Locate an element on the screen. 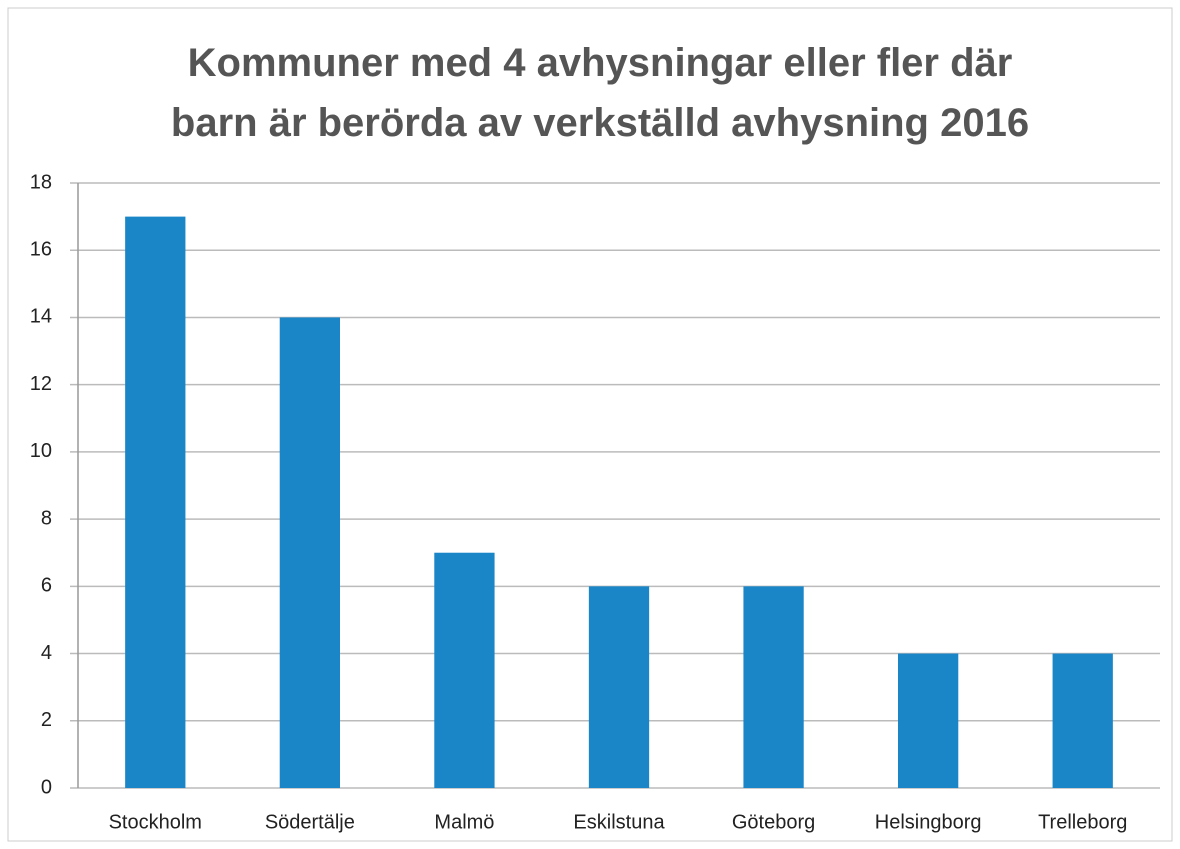 The image size is (1180, 849). y-tick-label: 4 is located at coordinates (46, 653).